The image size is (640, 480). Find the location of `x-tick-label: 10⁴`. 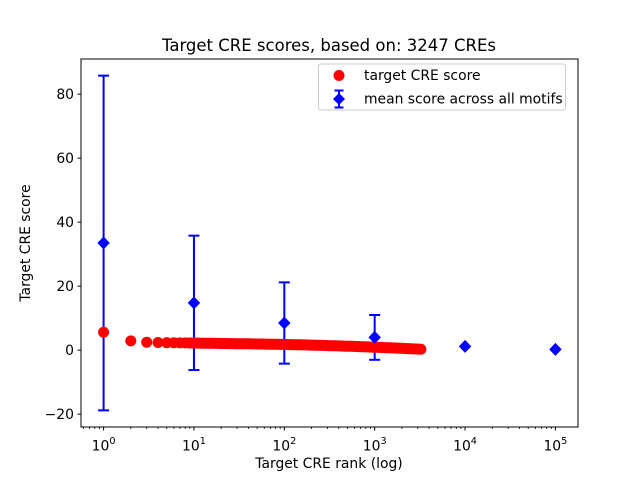

x-tick-label: 10⁴ is located at coordinates (465, 445).